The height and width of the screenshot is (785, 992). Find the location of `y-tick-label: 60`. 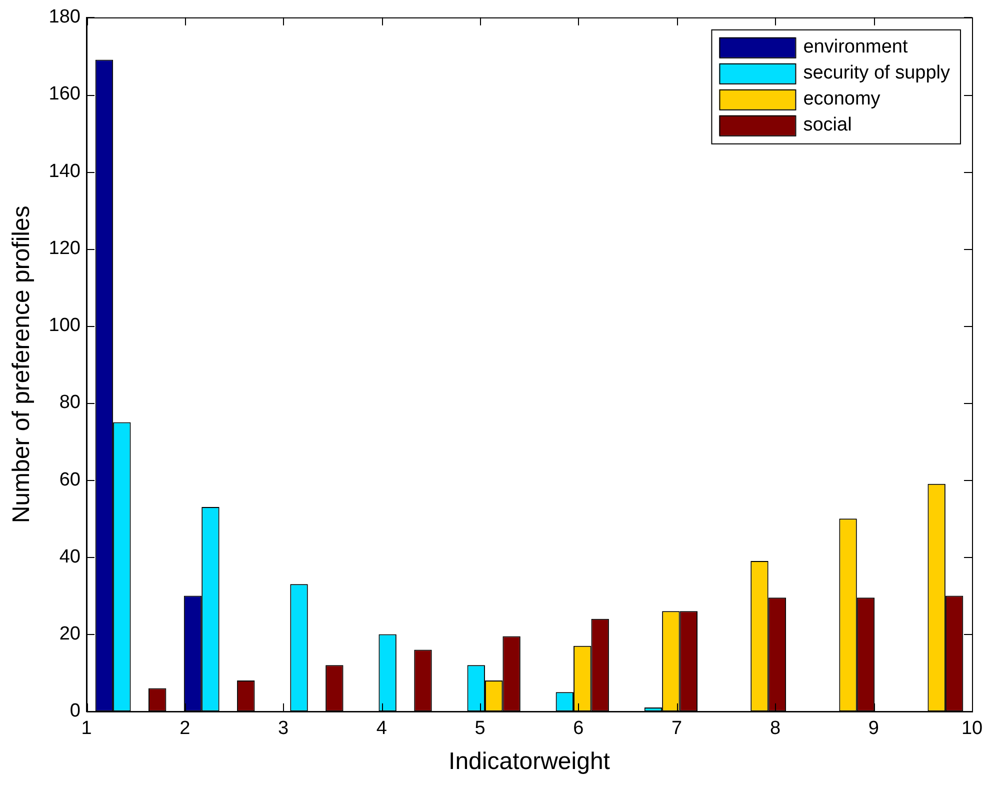

y-tick-label: 60 is located at coordinates (69, 479).